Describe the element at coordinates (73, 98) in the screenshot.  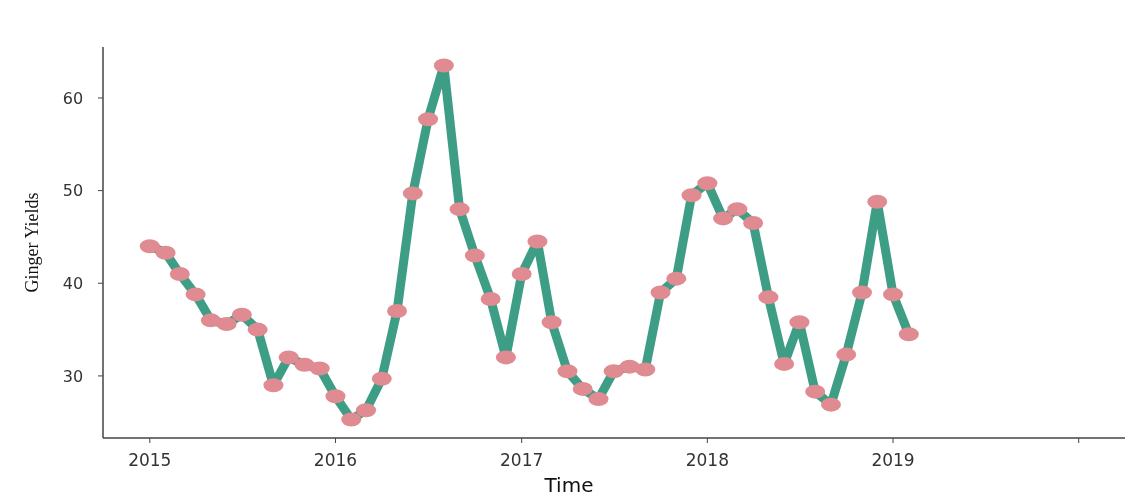
I see `y-tick-label: 60` at that location.